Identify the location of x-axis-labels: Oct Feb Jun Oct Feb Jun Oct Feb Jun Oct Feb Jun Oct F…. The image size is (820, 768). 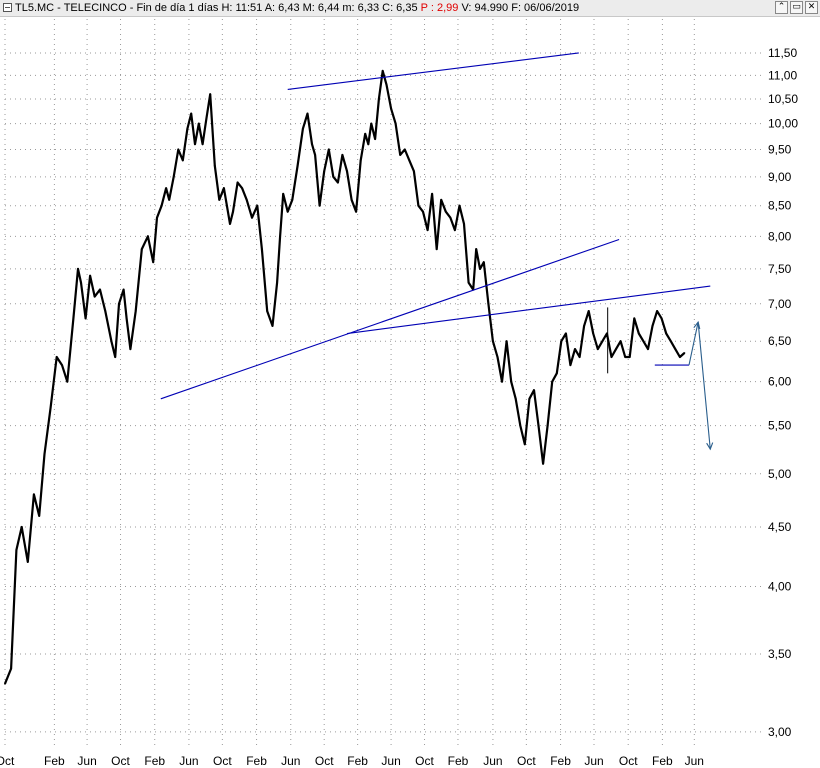
(352, 761).